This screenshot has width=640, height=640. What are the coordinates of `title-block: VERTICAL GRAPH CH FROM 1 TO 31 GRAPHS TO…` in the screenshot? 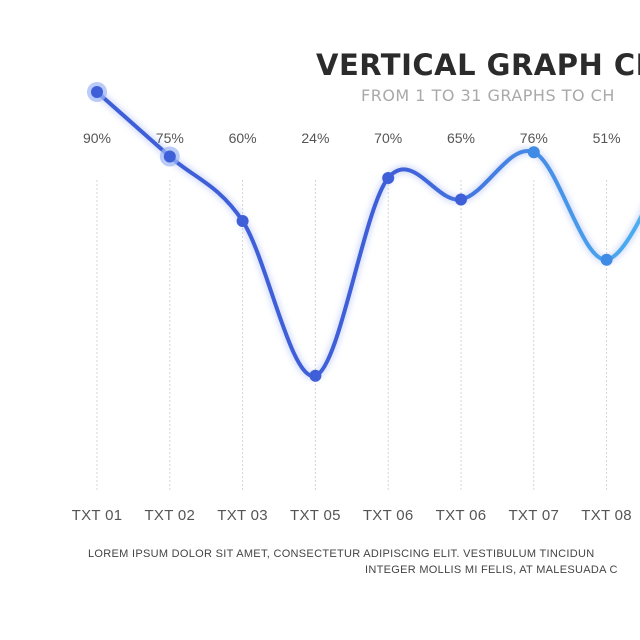 It's located at (320, 78).